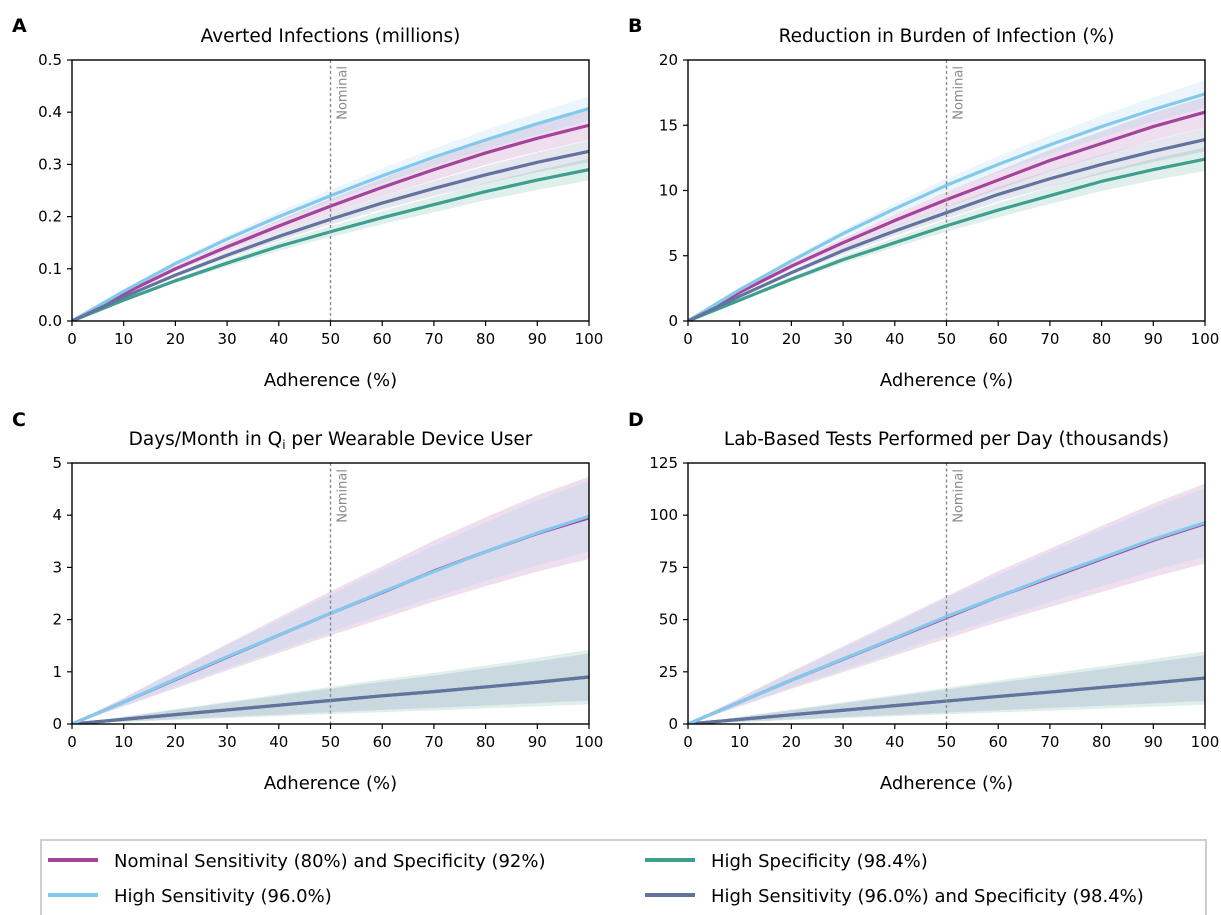 The height and width of the screenshot is (915, 1221). Describe the element at coordinates (330, 600) in the screenshot. I see `band-nominal` at that location.